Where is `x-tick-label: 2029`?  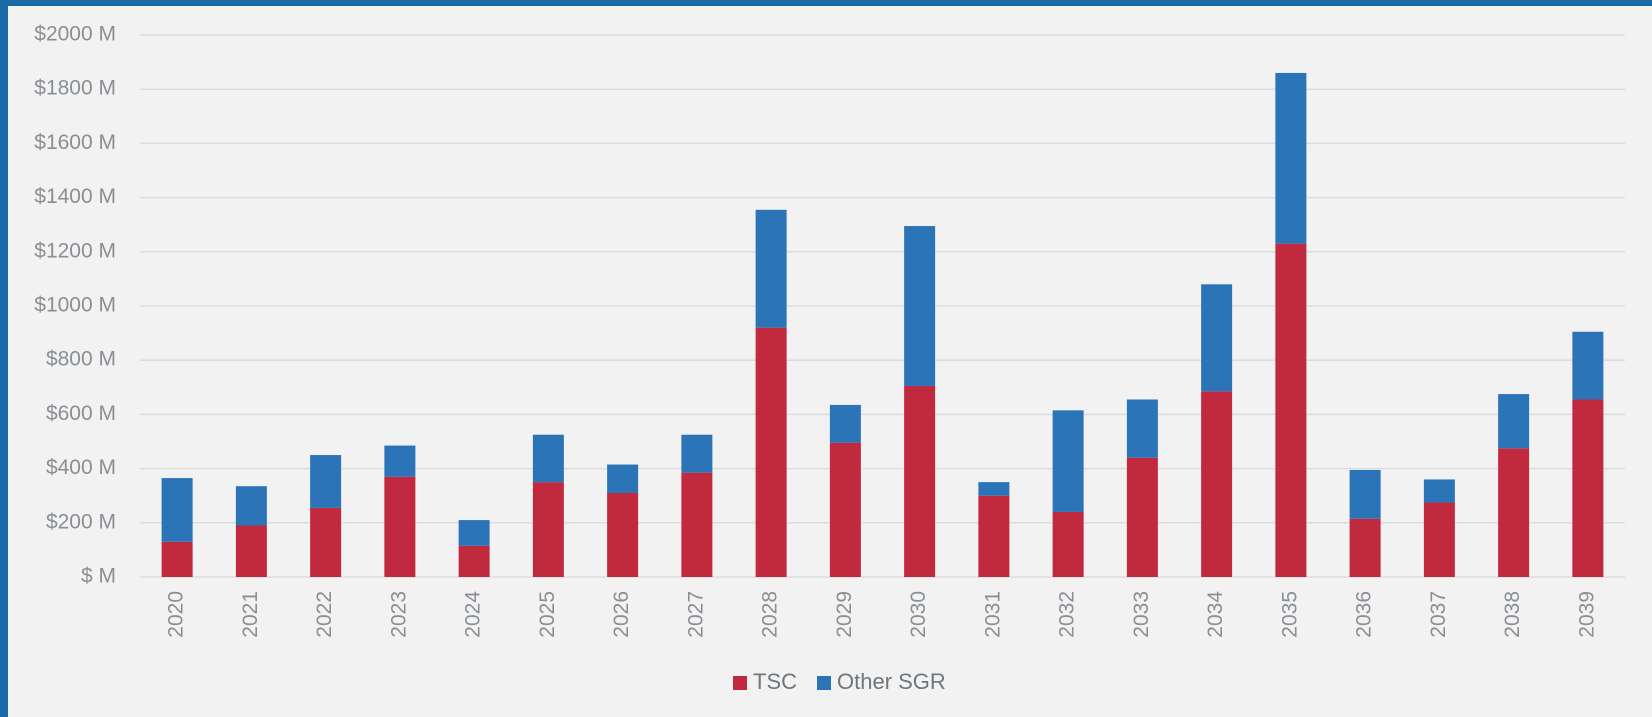 x-tick-label: 2029 is located at coordinates (844, 614).